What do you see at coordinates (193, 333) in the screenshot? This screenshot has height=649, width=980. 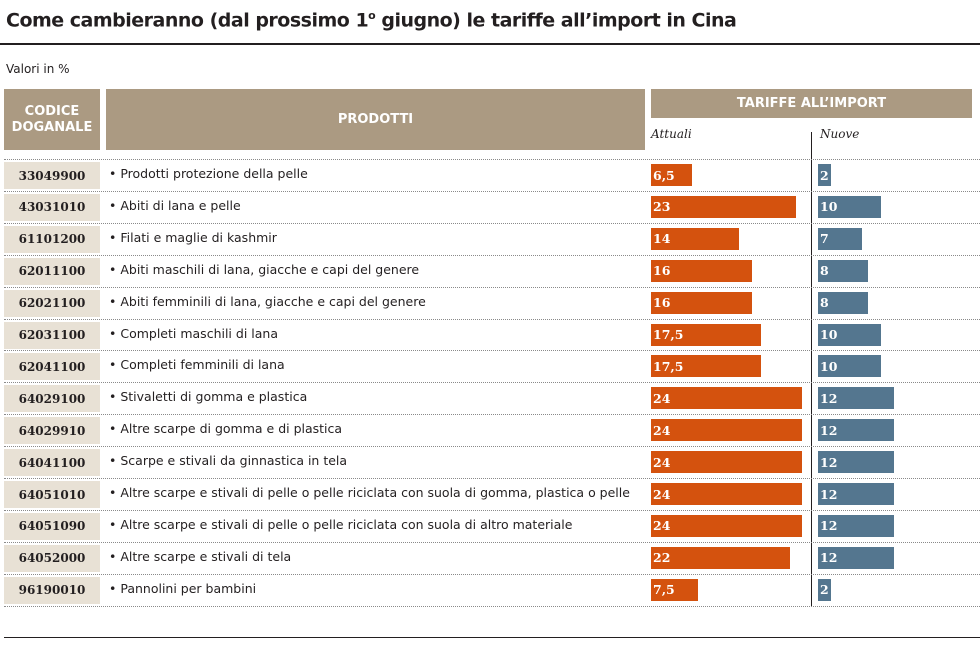 I see `product-label: • Completi maschili di lana` at bounding box center [193, 333].